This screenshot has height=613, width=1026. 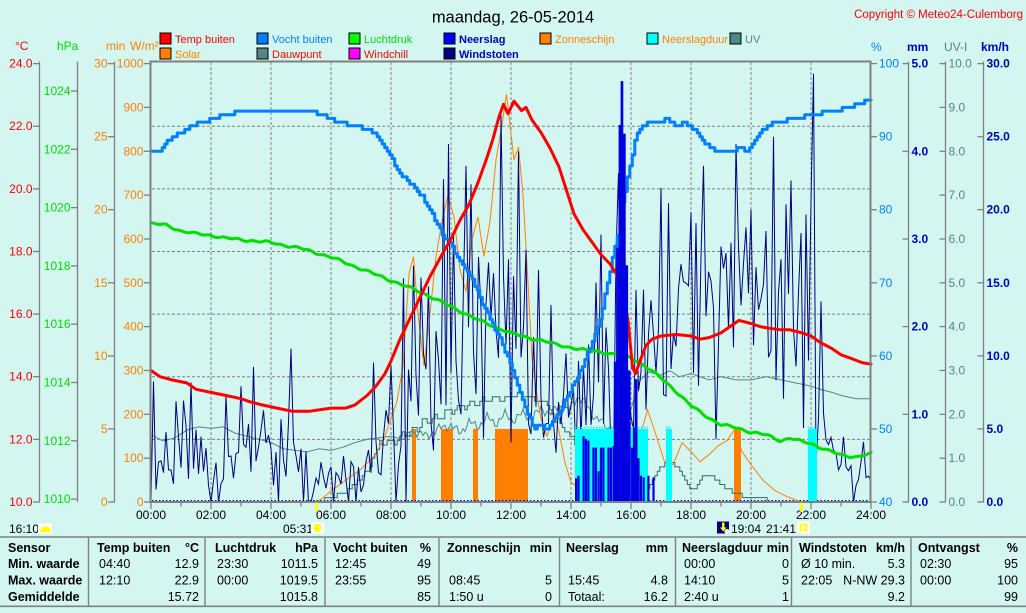 What do you see at coordinates (659, 581) in the screenshot?
I see `svg-text: 4.8` at bounding box center [659, 581].